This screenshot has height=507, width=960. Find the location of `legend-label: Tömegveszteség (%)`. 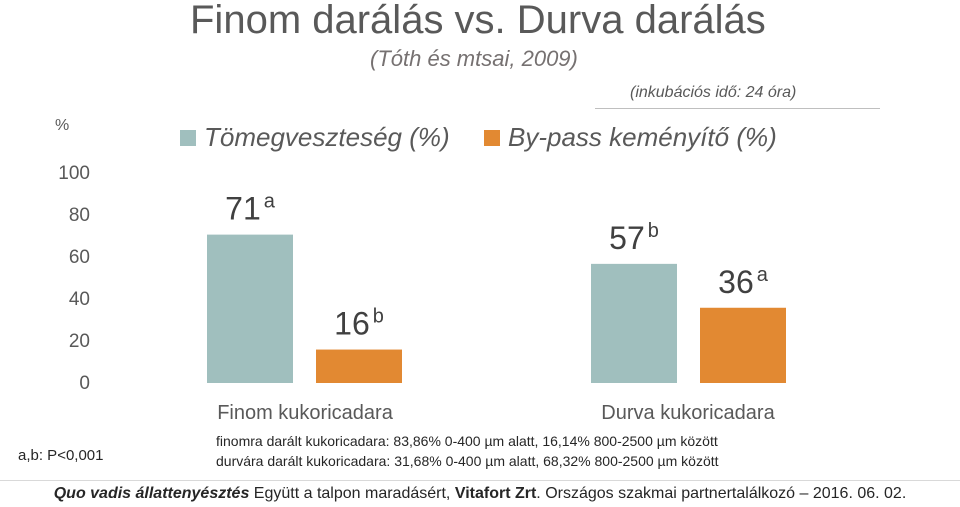

legend-label: Tömegveszteség (%) is located at coordinates (327, 137).